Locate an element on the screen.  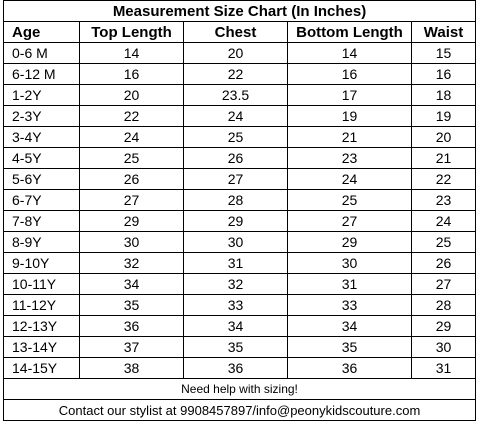
footer-help-row: Need help with sizing! is located at coordinates (239, 389).